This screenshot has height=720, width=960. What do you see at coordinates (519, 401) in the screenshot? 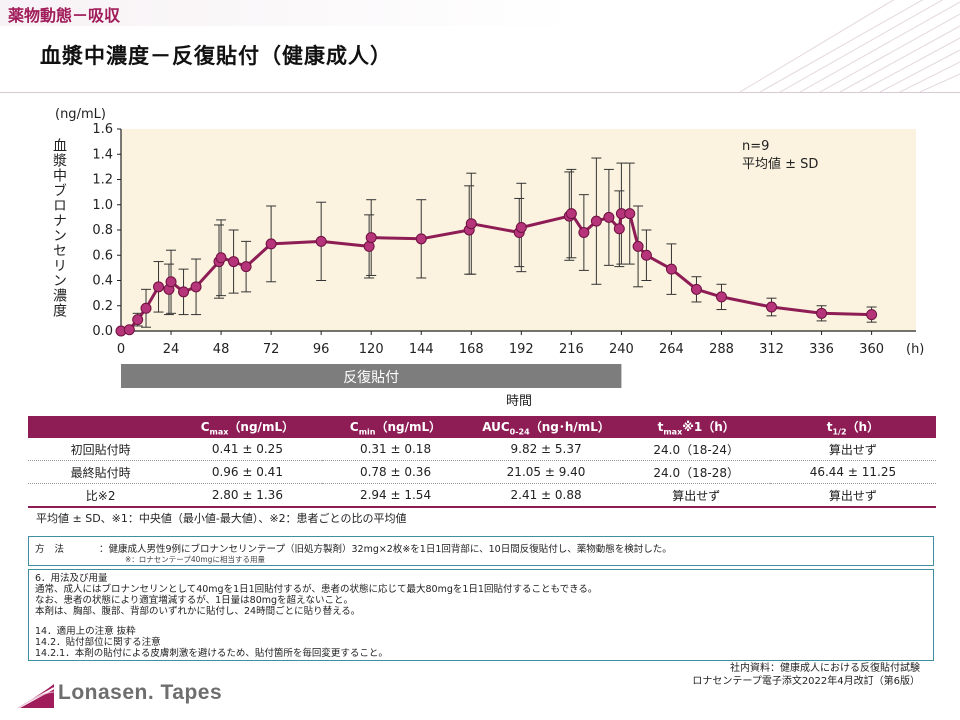
I see `x-axis-title: 時間` at bounding box center [519, 401].